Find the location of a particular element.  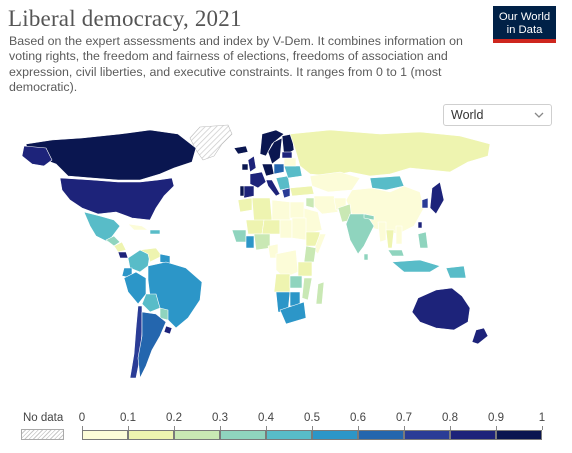

country-malaysia is located at coordinates (396, 253).